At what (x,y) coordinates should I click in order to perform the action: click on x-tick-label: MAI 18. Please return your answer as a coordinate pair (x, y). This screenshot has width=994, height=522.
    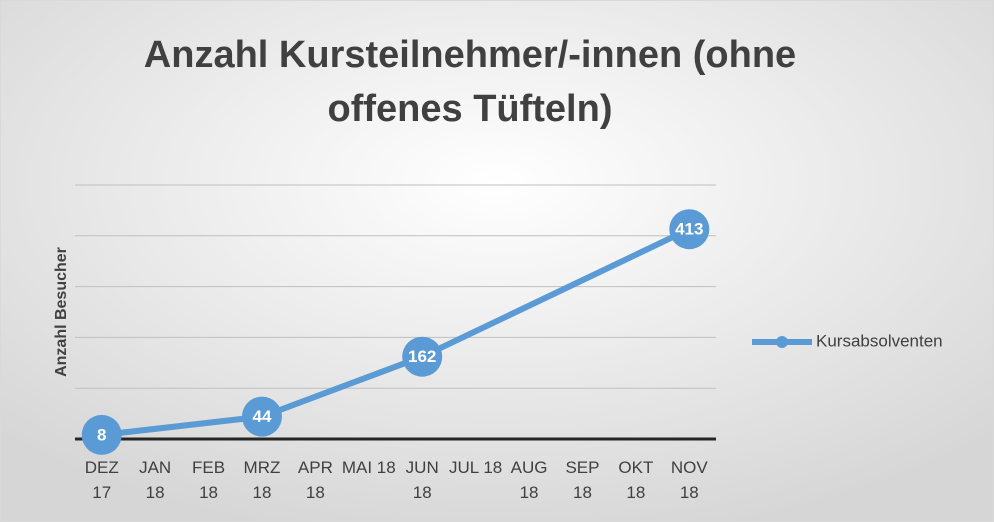
    Looking at the image, I should click on (368, 467).